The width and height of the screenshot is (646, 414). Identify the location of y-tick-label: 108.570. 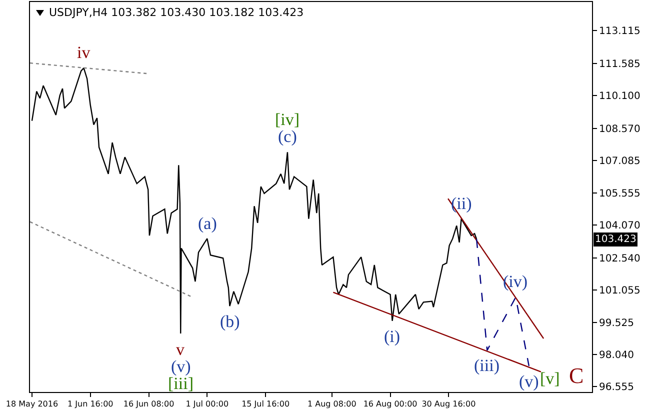
(619, 129).